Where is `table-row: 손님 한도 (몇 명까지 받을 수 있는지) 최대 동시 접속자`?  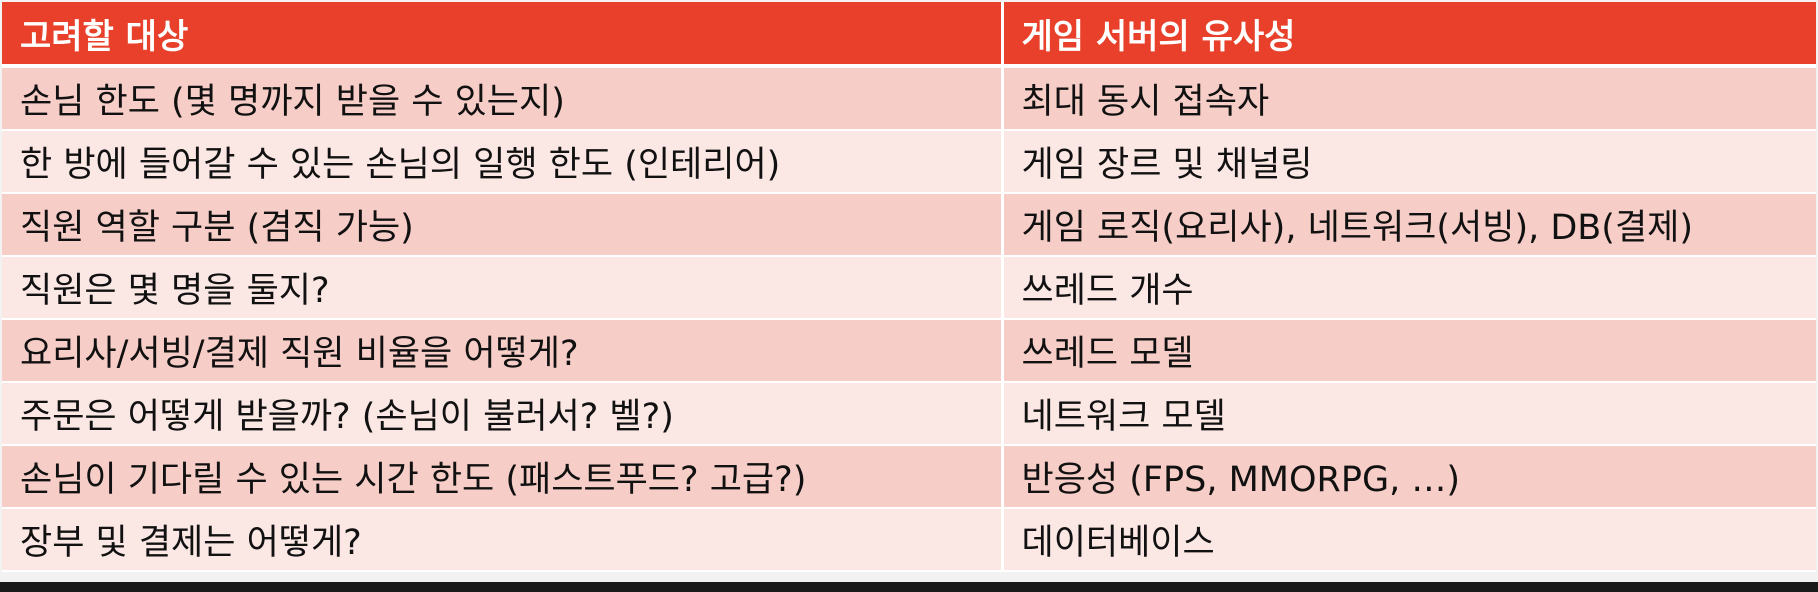
table-row: 손님 한도 (몇 명까지 받을 수 있는지) 최대 동시 접속자 is located at coordinates (909, 98).